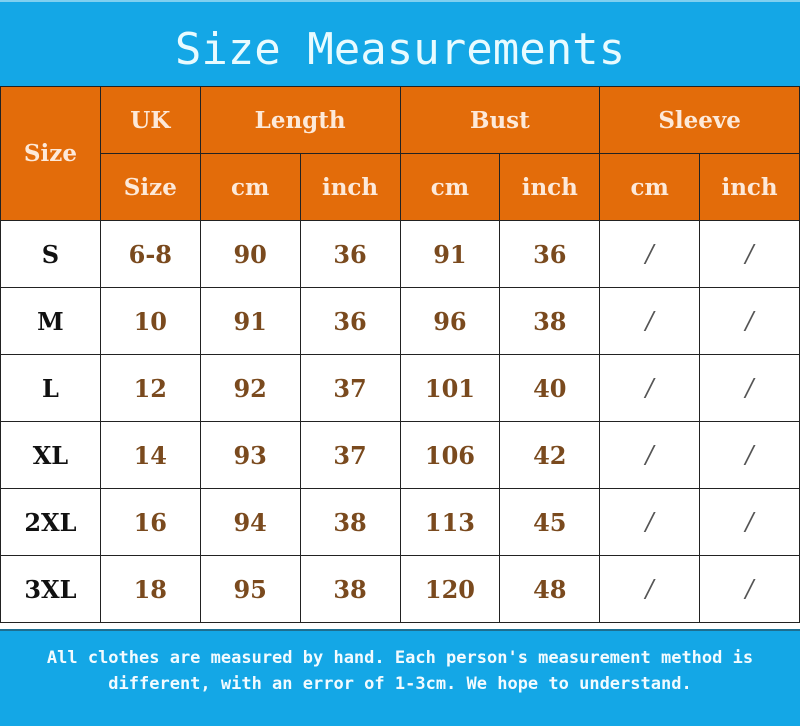 This screenshot has height=726, width=800. What do you see at coordinates (450, 187) in the screenshot?
I see `header-bust-cm: cm` at bounding box center [450, 187].